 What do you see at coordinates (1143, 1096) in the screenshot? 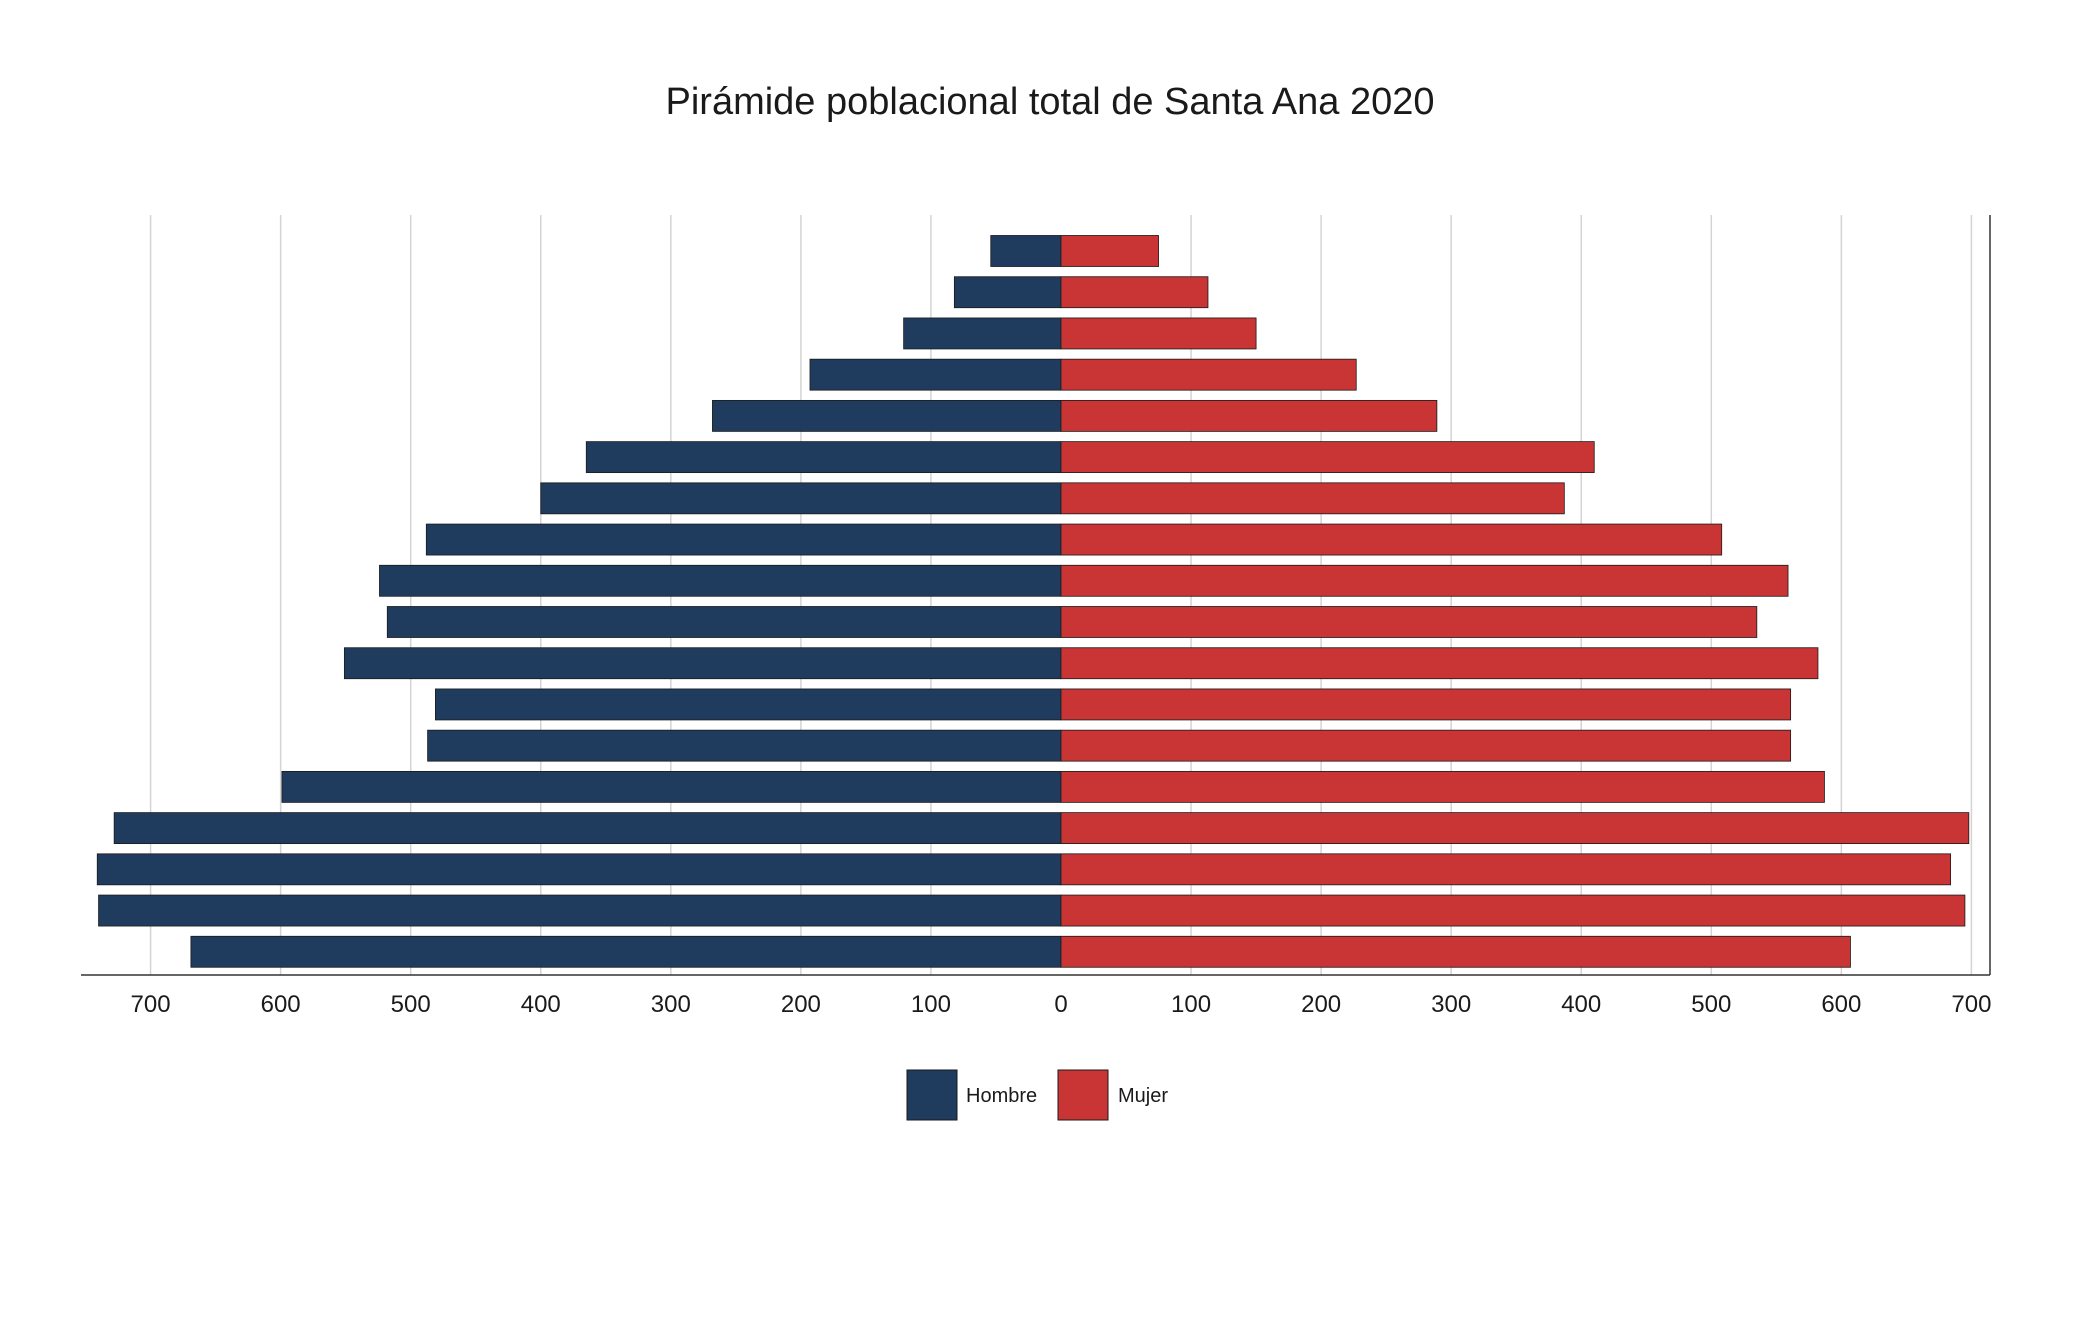
I see `legend-label: Mujer` at bounding box center [1143, 1096].